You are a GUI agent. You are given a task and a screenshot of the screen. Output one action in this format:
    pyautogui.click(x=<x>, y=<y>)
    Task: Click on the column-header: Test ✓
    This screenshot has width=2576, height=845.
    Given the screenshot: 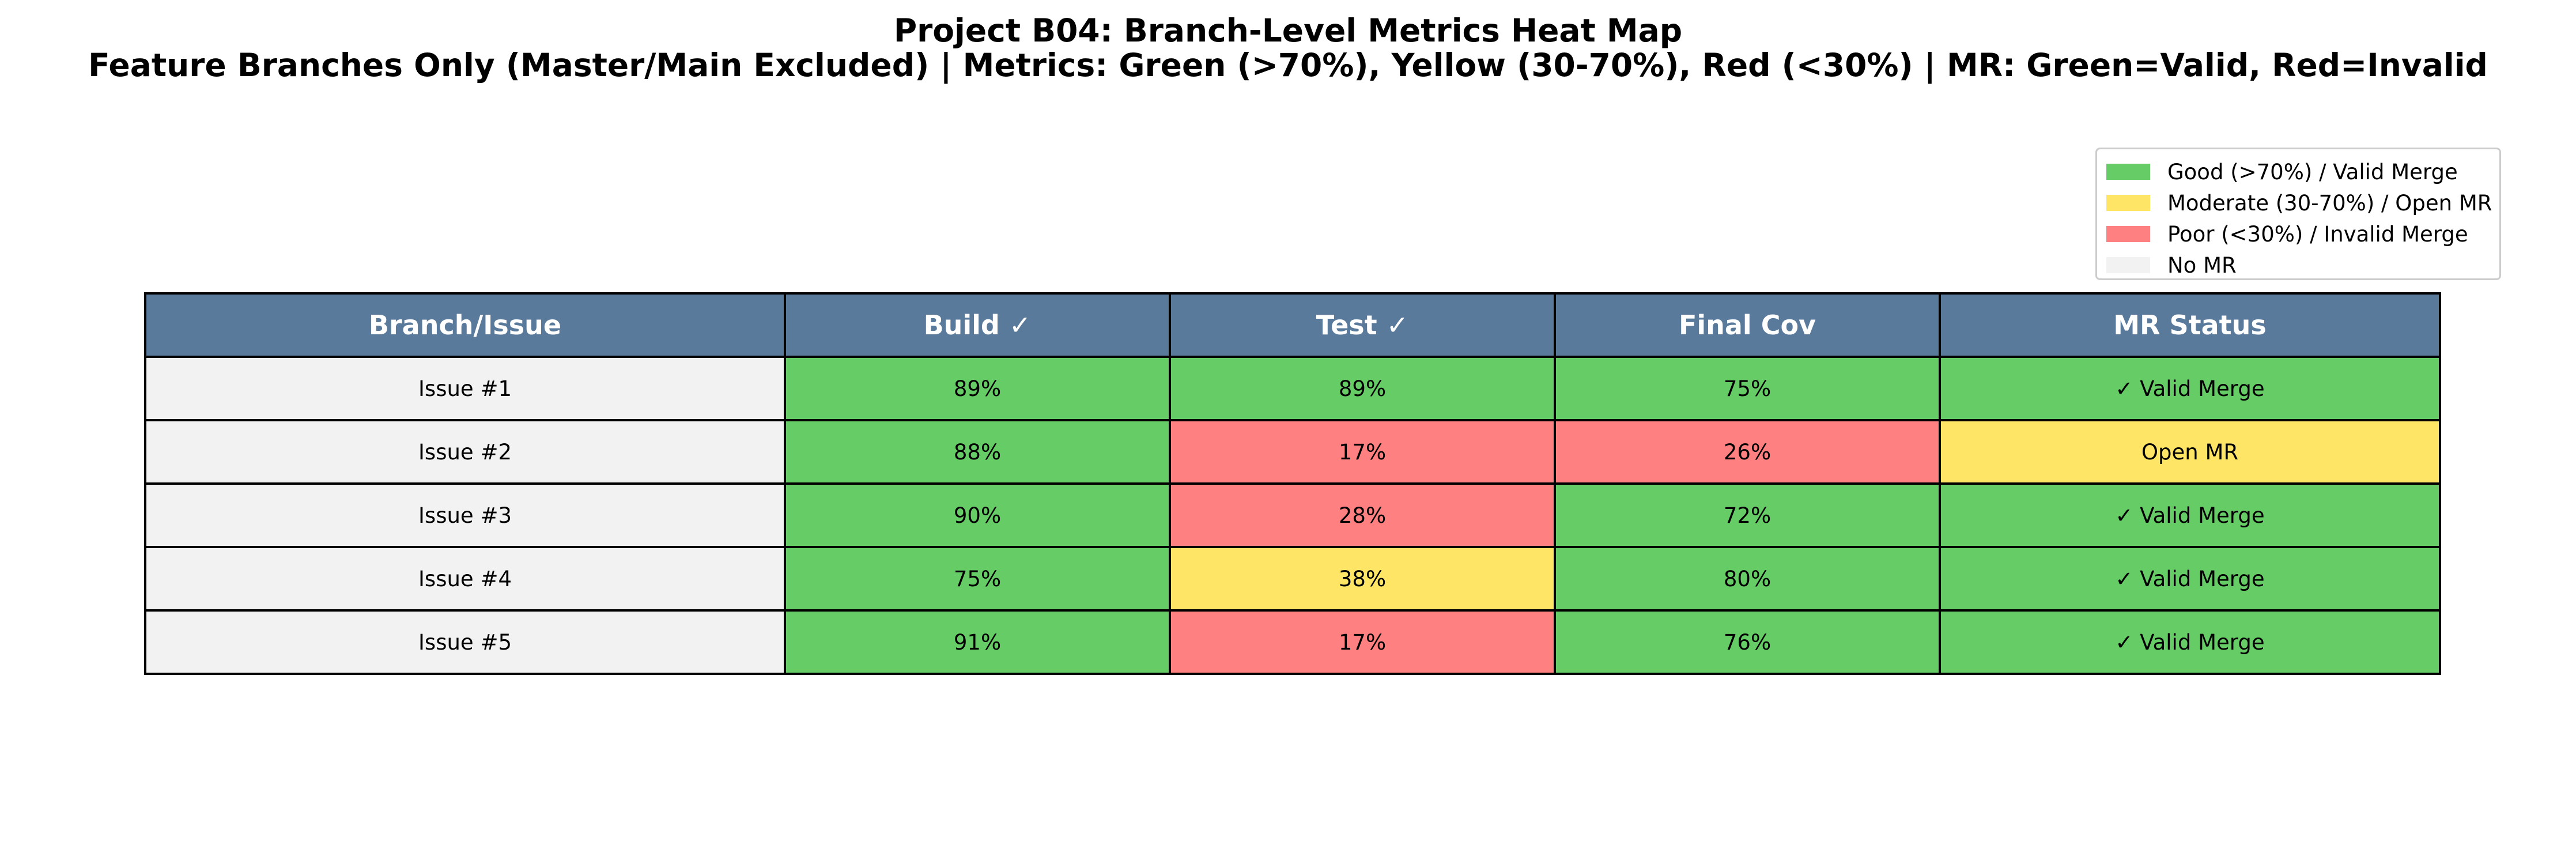 What is the action you would take?
    pyautogui.click(x=1362, y=325)
    